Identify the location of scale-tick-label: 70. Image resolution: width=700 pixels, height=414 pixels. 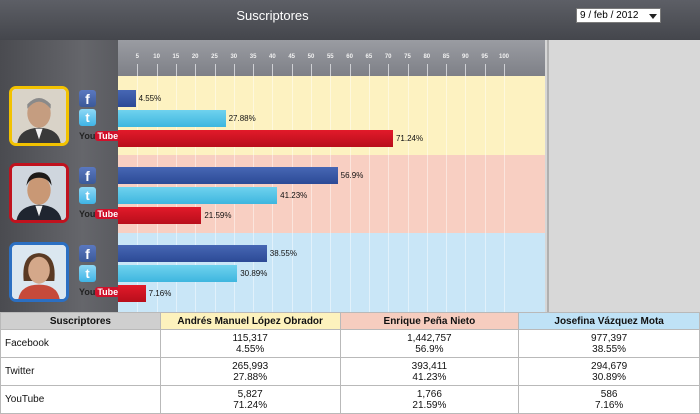
(388, 57).